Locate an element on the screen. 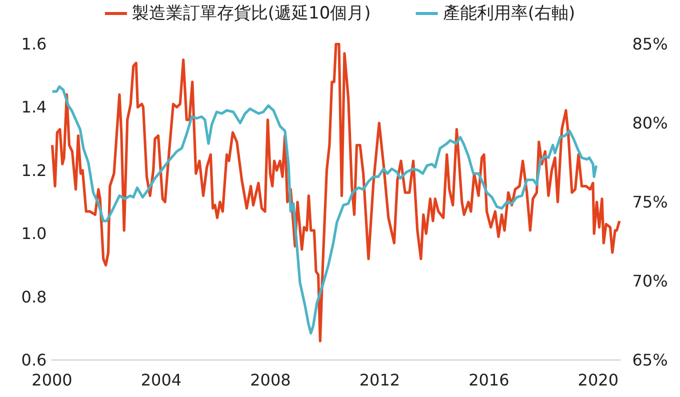 The image size is (680, 397). y-tick-label: 1.0 is located at coordinates (34, 234).